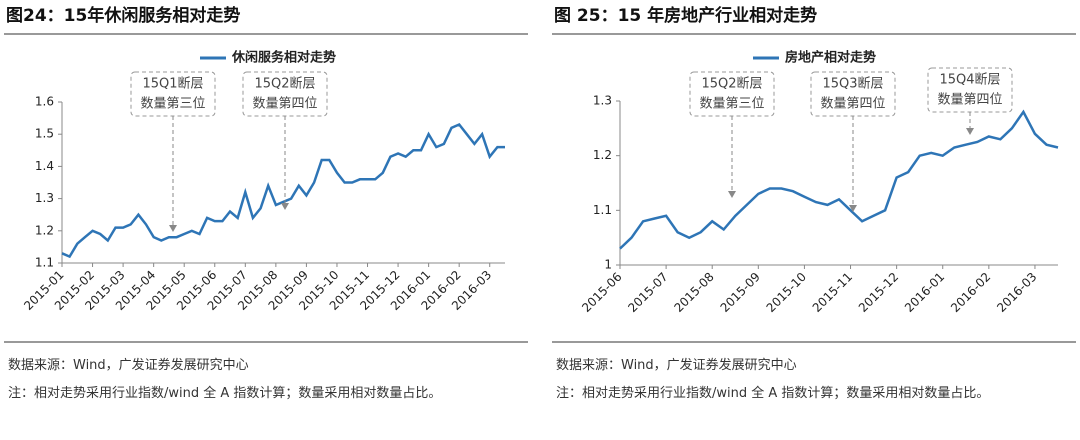 The width and height of the screenshot is (1080, 440). What do you see at coordinates (832, 292) in the screenshot?
I see `x-tick-label: 2015-11` at bounding box center [832, 292].